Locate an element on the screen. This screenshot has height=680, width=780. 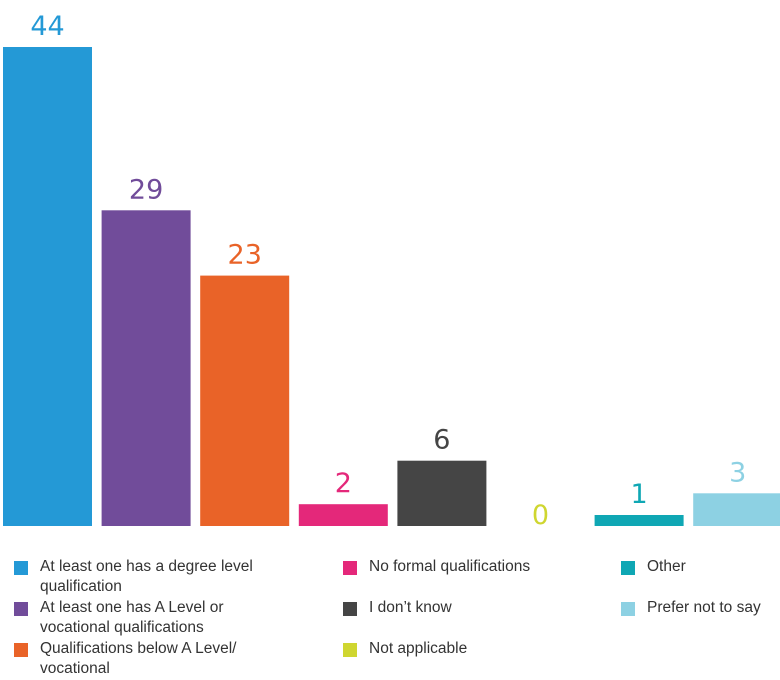
bar-value-label: 29 is located at coordinates (146, 189).